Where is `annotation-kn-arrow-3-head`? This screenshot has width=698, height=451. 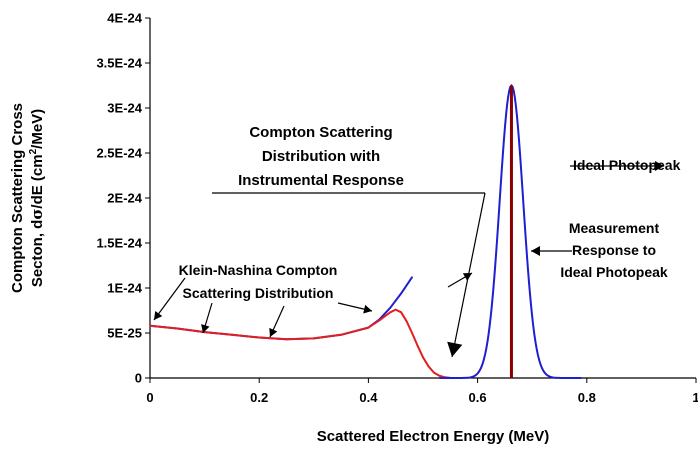 annotation-kn-arrow-3-head is located at coordinates (273, 332).